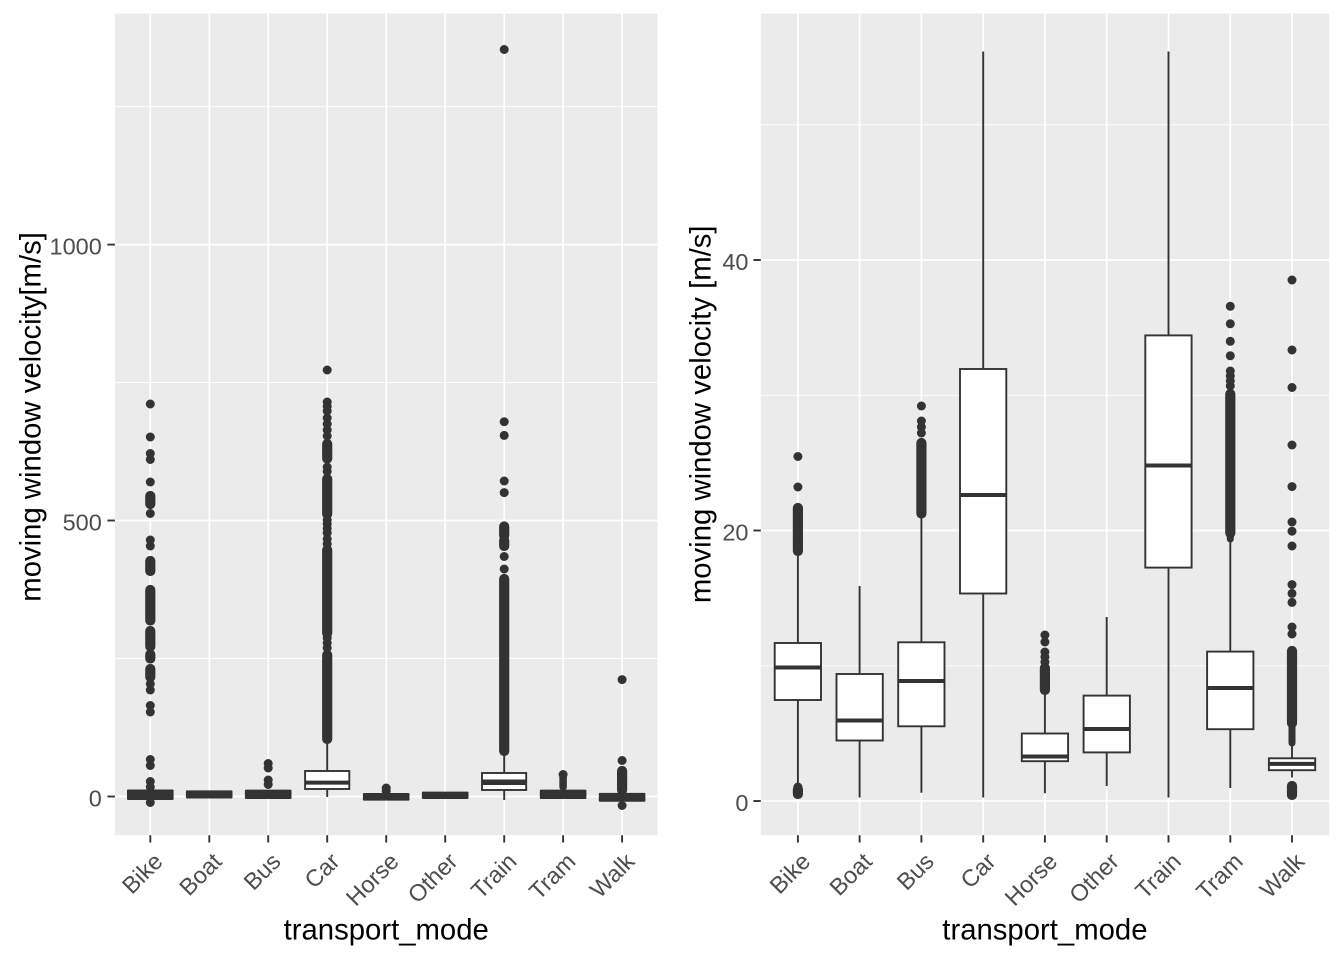  Describe the element at coordinates (76, 247) in the screenshot. I see `svg-text: 1000` at that location.